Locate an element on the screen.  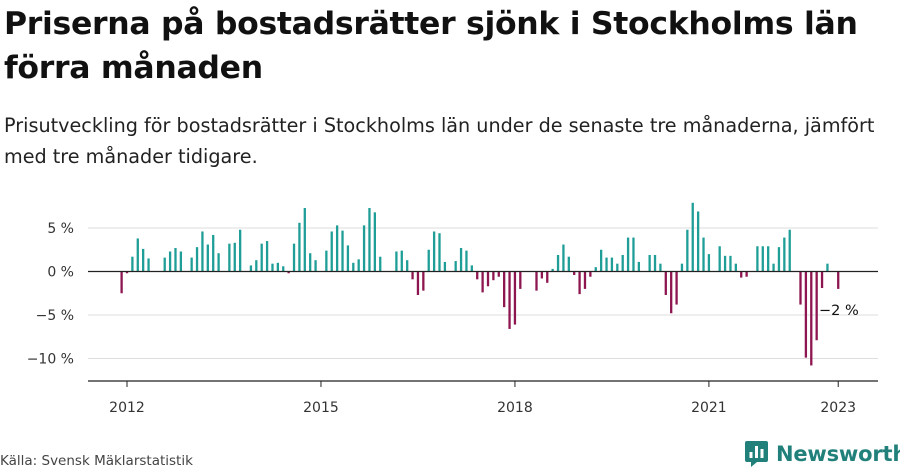
x-axis: 2012 2015 2018 2021 2023 is located at coordinates (483, 398).